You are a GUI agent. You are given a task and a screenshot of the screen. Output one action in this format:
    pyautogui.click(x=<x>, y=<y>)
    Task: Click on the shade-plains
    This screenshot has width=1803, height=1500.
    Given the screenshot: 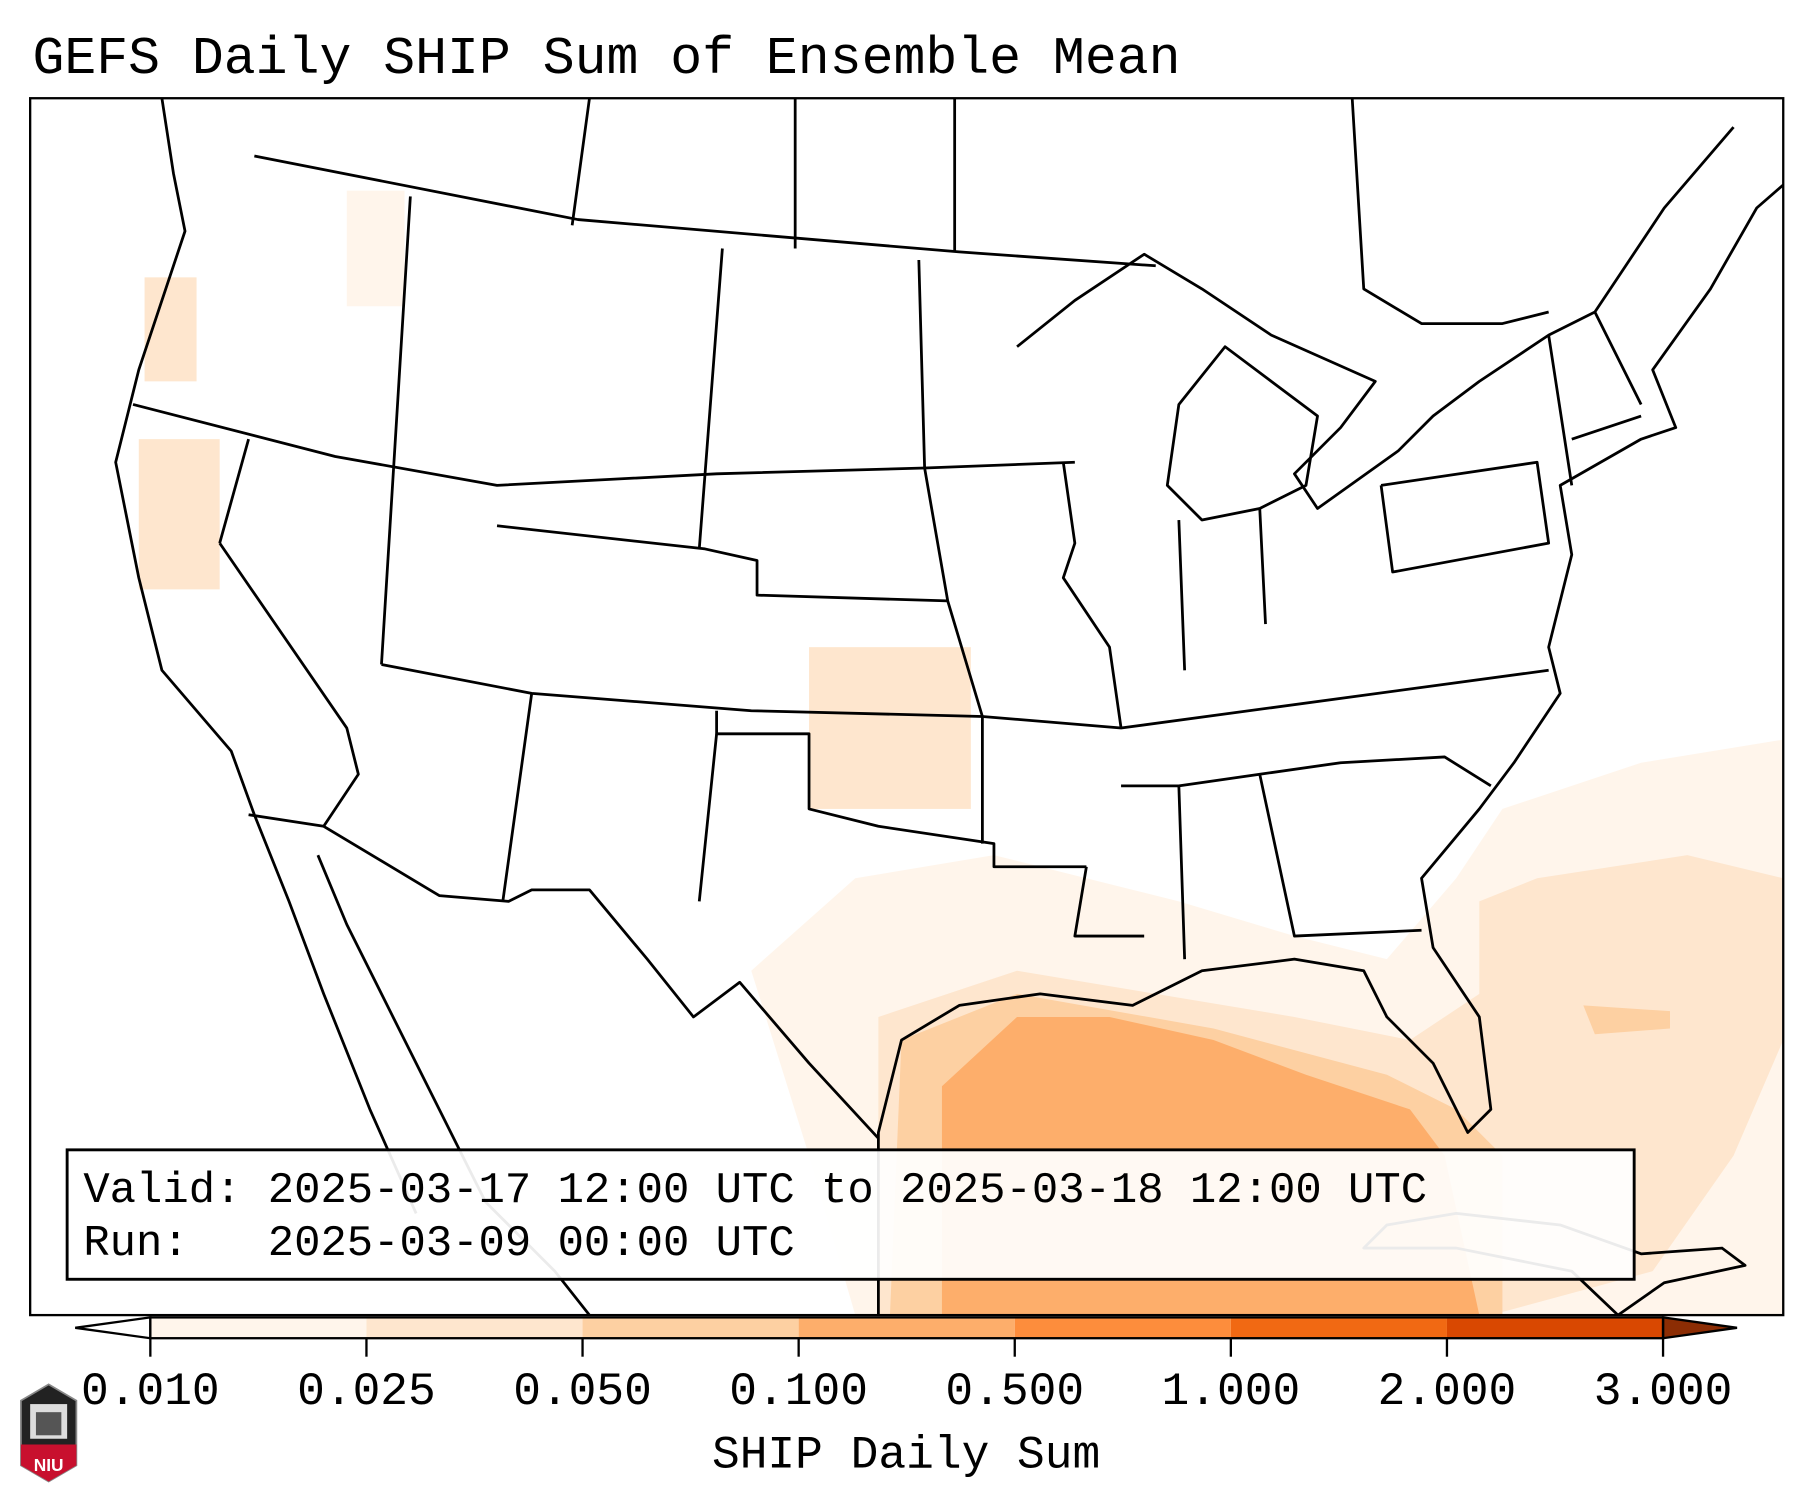 What is the action you would take?
    pyautogui.click(x=890, y=728)
    